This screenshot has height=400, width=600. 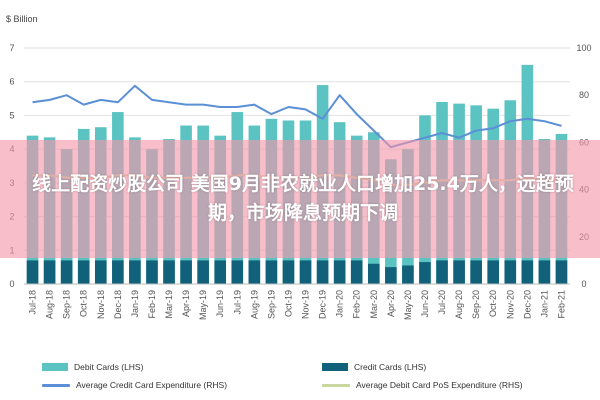 What do you see at coordinates (101, 304) in the screenshot?
I see `x-tick-label: Nov-18` at bounding box center [101, 304].